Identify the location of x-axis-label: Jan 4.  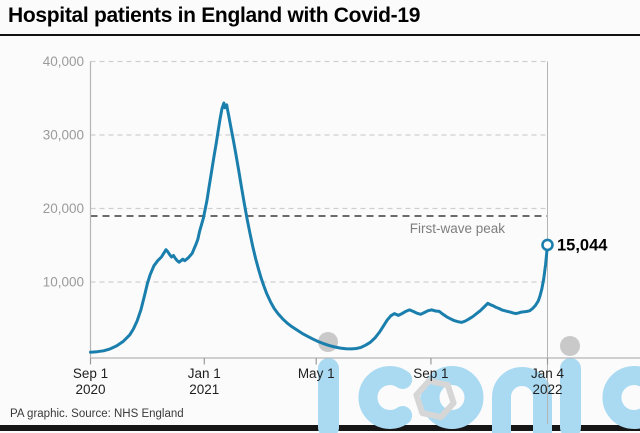
(548, 373).